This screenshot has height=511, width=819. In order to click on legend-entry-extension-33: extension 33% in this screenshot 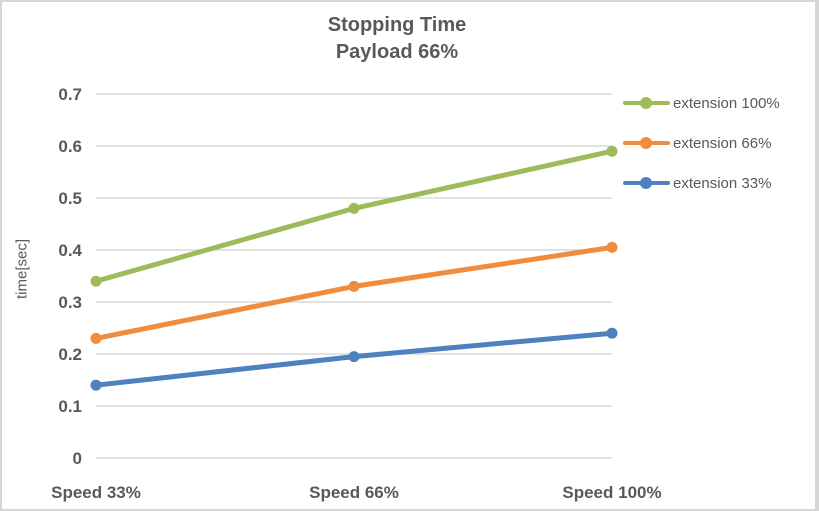, I will do `click(701, 183)`.